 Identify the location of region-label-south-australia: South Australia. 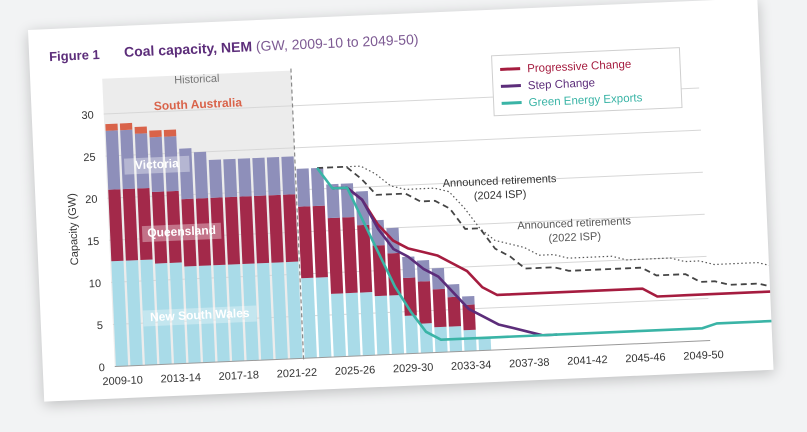
(198, 104).